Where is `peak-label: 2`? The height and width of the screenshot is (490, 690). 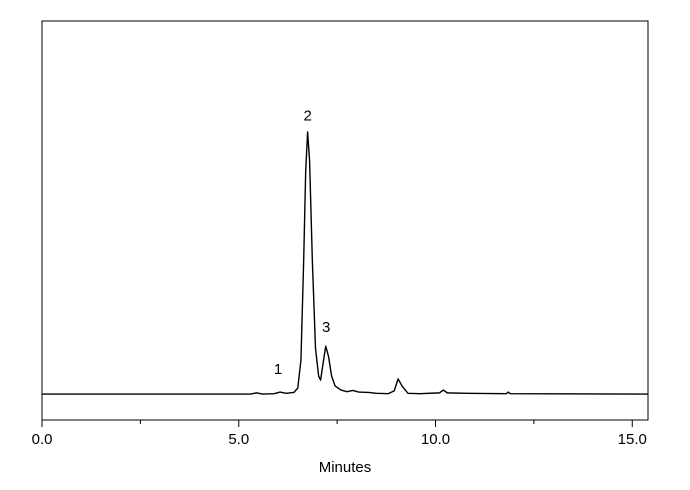
peak-label: 2 is located at coordinates (307, 116).